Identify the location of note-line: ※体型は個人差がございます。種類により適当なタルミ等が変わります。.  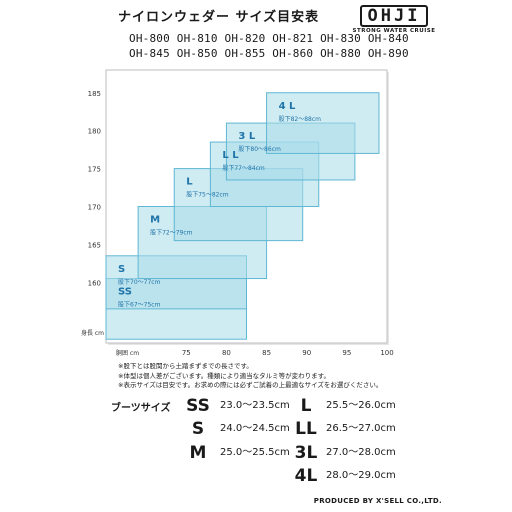
(224, 375).